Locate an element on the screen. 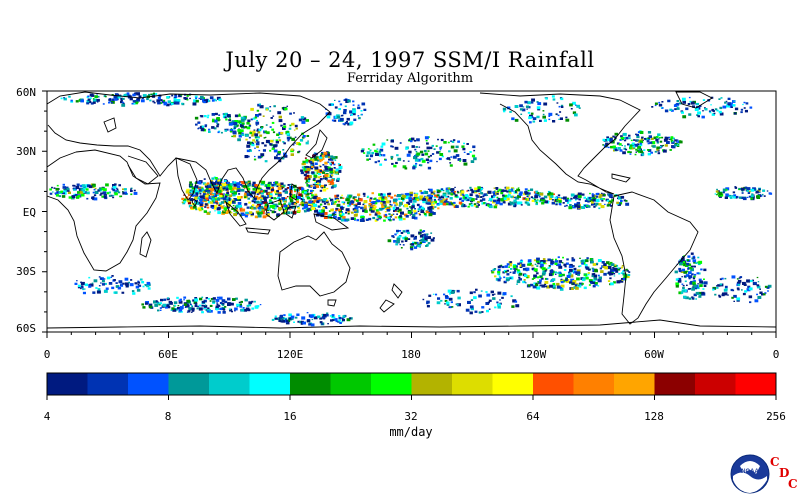 The width and height of the screenshot is (800, 500). lon-label-180: 180 is located at coordinates (411, 354).